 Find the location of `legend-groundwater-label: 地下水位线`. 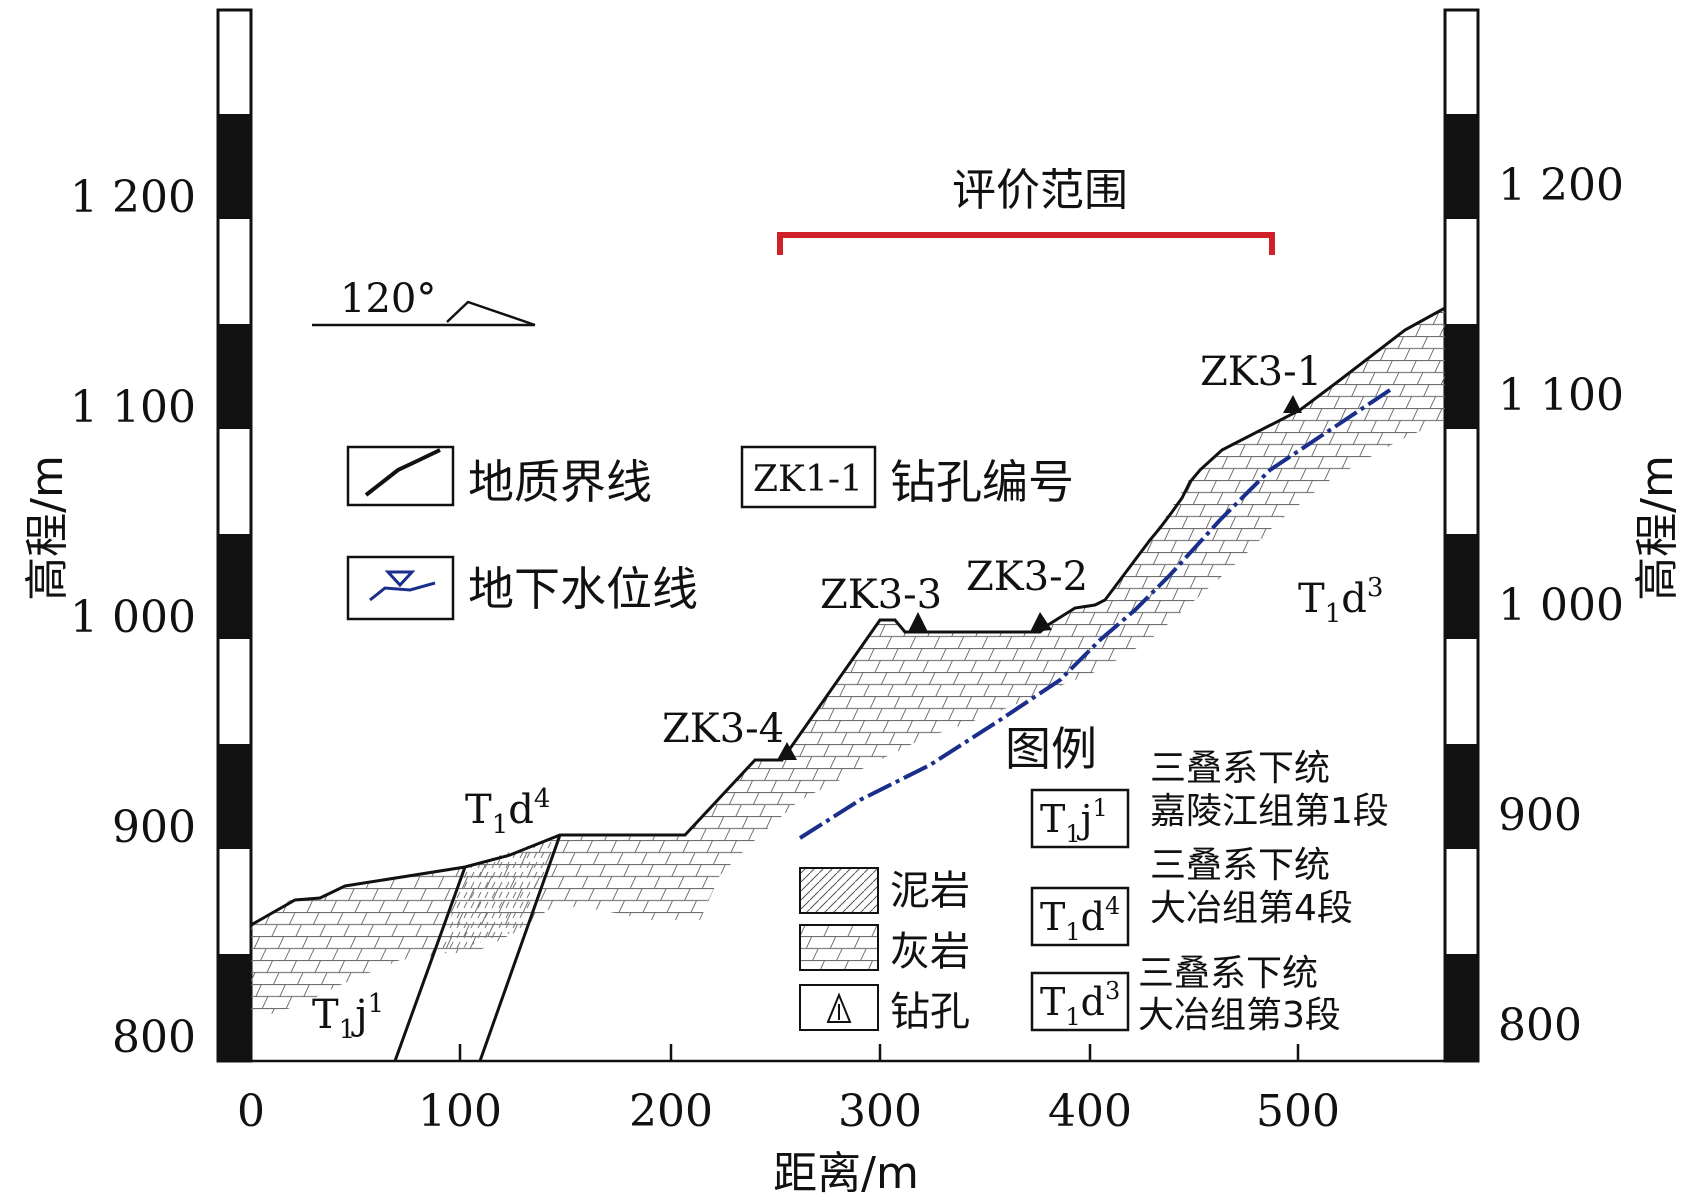

legend-groundwater-label: 地下水位线 is located at coordinates (583, 589).